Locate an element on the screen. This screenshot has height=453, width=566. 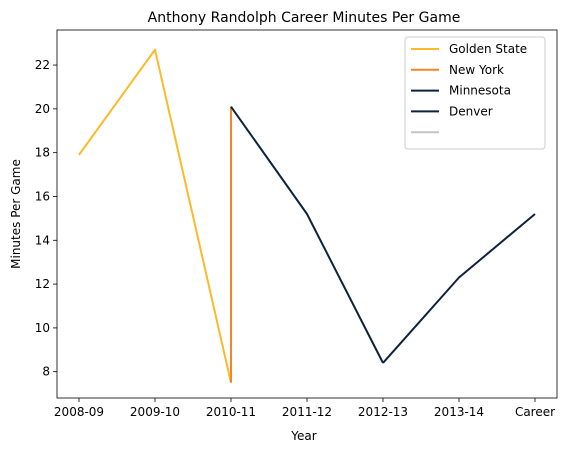
legend-label: New York is located at coordinates (476, 70).